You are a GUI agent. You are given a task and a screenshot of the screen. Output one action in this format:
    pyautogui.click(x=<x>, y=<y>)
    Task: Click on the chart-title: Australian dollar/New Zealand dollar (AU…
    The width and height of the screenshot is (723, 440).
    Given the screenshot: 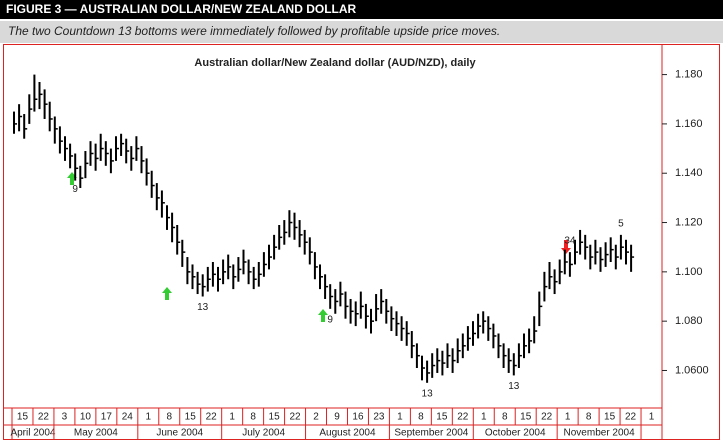 What is the action you would take?
    pyautogui.click(x=335, y=63)
    